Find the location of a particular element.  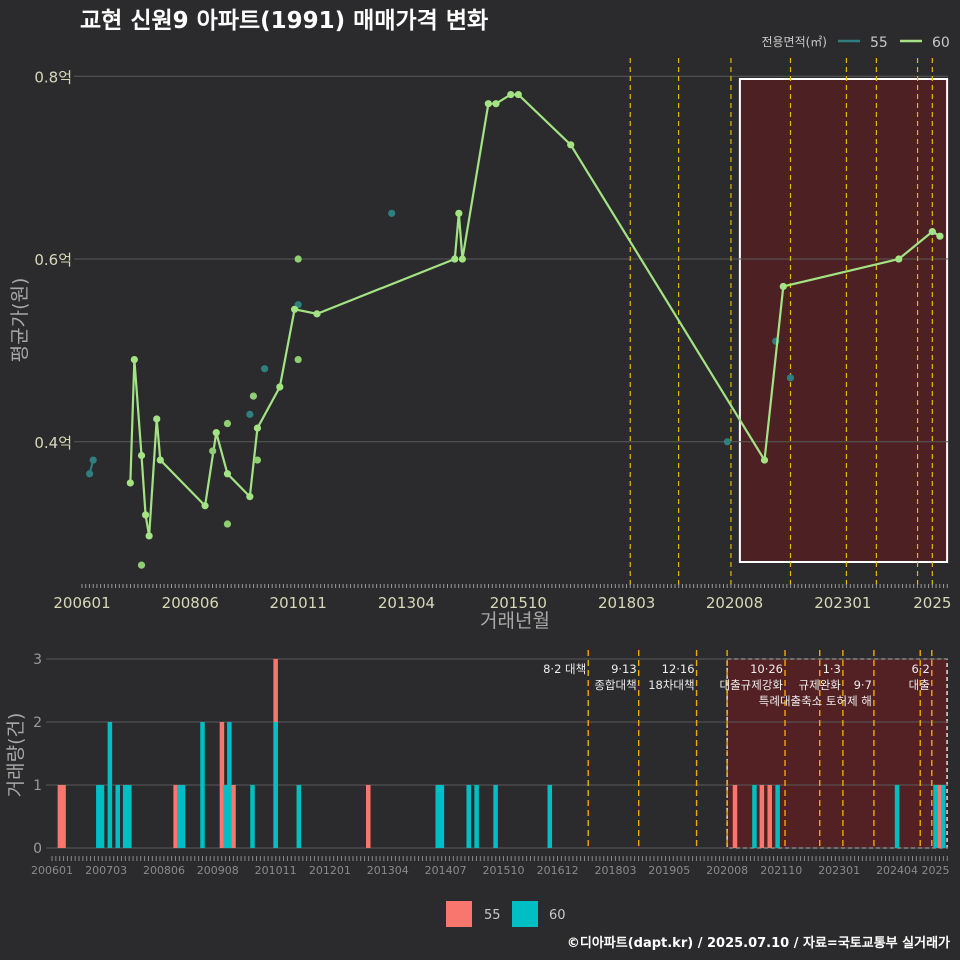

x-tick-label: 202110 is located at coordinates (781, 870).